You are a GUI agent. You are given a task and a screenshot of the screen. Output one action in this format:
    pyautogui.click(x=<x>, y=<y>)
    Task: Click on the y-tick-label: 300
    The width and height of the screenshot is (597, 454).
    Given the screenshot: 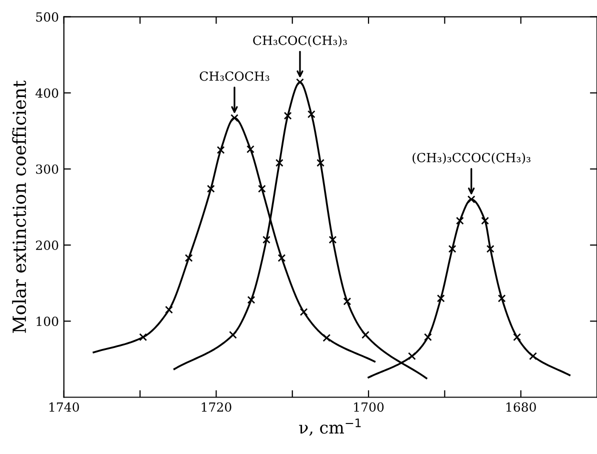 What is the action you would take?
    pyautogui.click(x=47, y=169)
    